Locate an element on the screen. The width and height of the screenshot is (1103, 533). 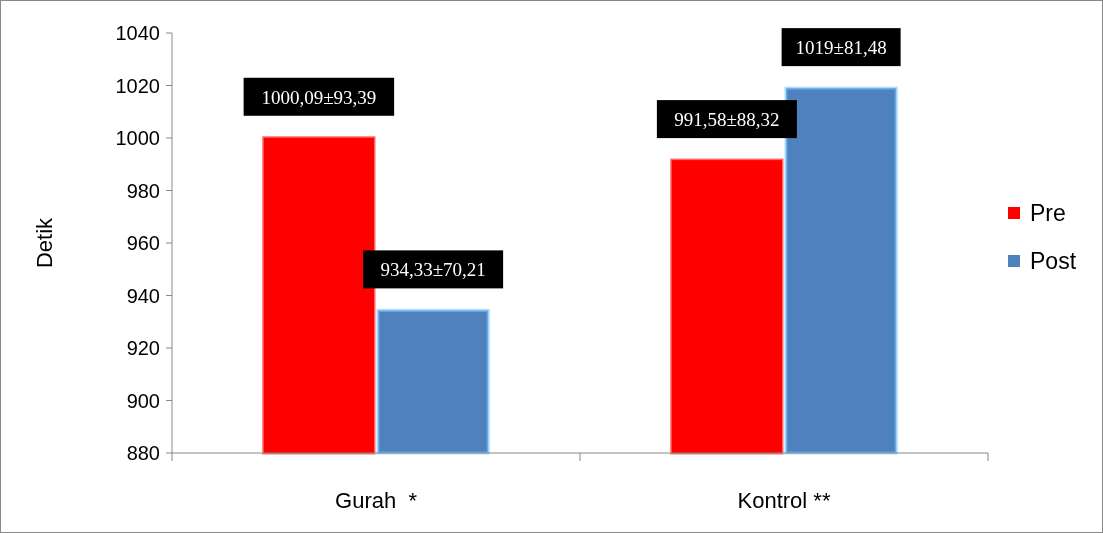
y-tick-label: 940 is located at coordinates (143, 295).